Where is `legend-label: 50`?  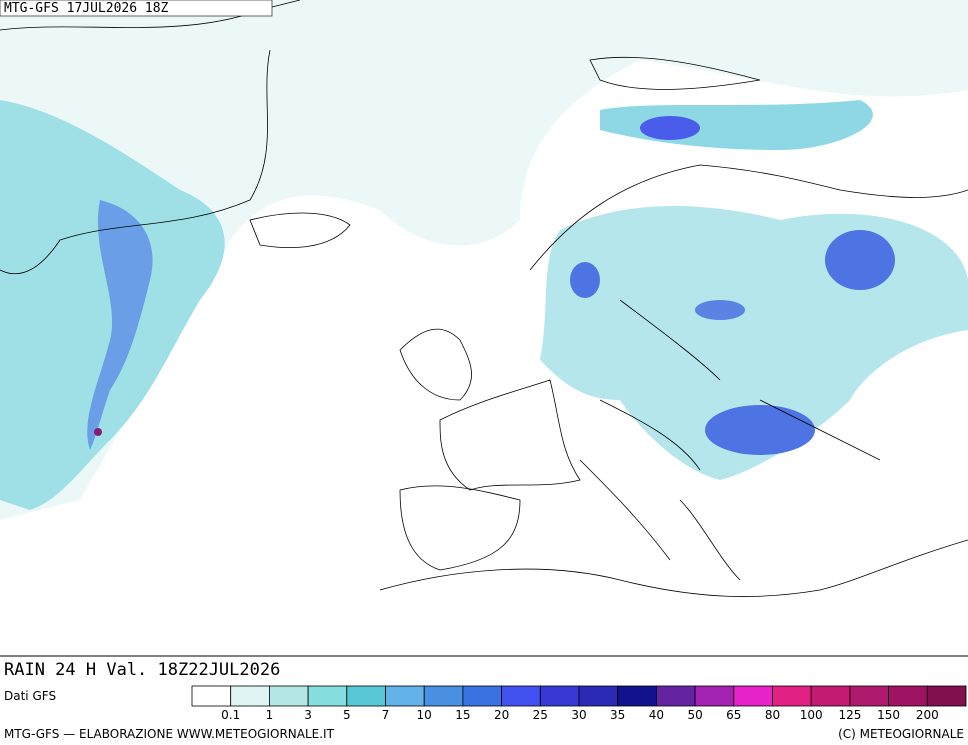
legend-label: 50 is located at coordinates (694, 715).